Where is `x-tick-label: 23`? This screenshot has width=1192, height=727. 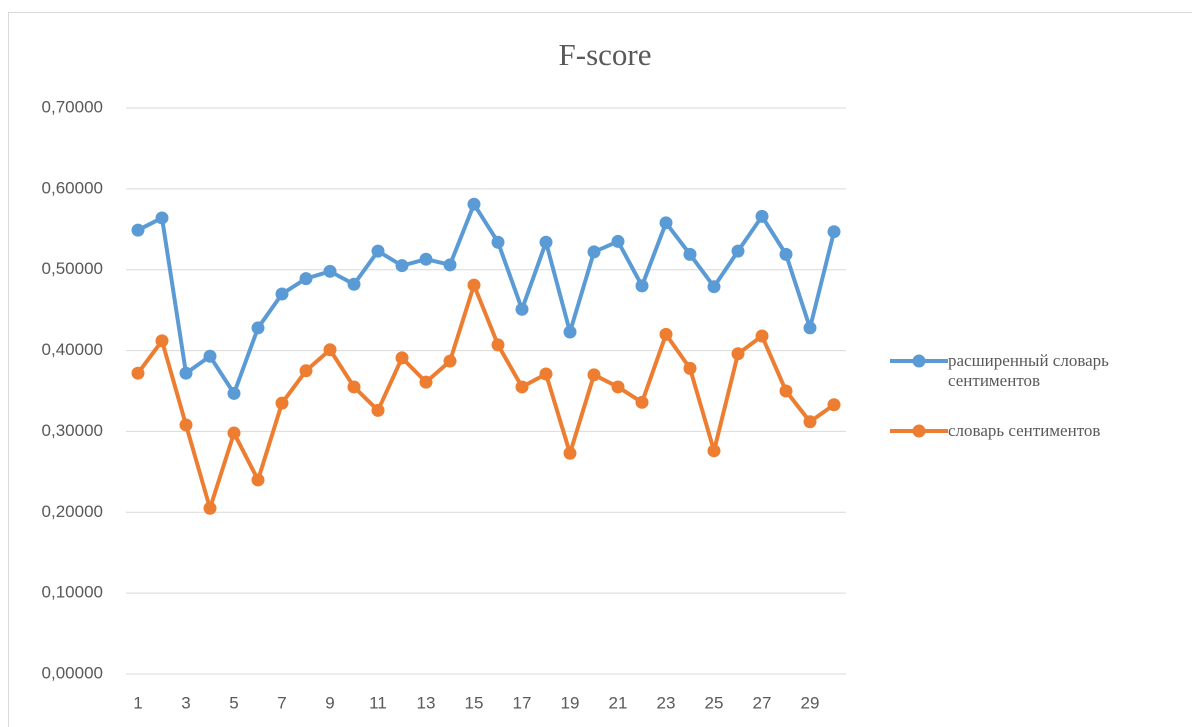 x-tick-label: 23 is located at coordinates (666, 702).